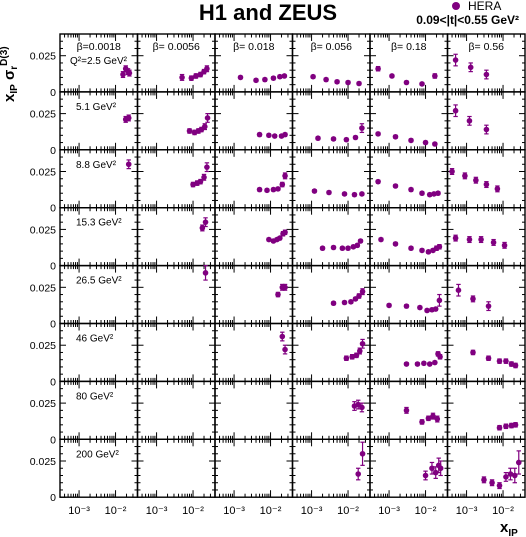 The width and height of the screenshot is (526, 537). What do you see at coordinates (99, 281) in the screenshot?
I see `q2-label: 26.5 GeV²` at bounding box center [99, 281].